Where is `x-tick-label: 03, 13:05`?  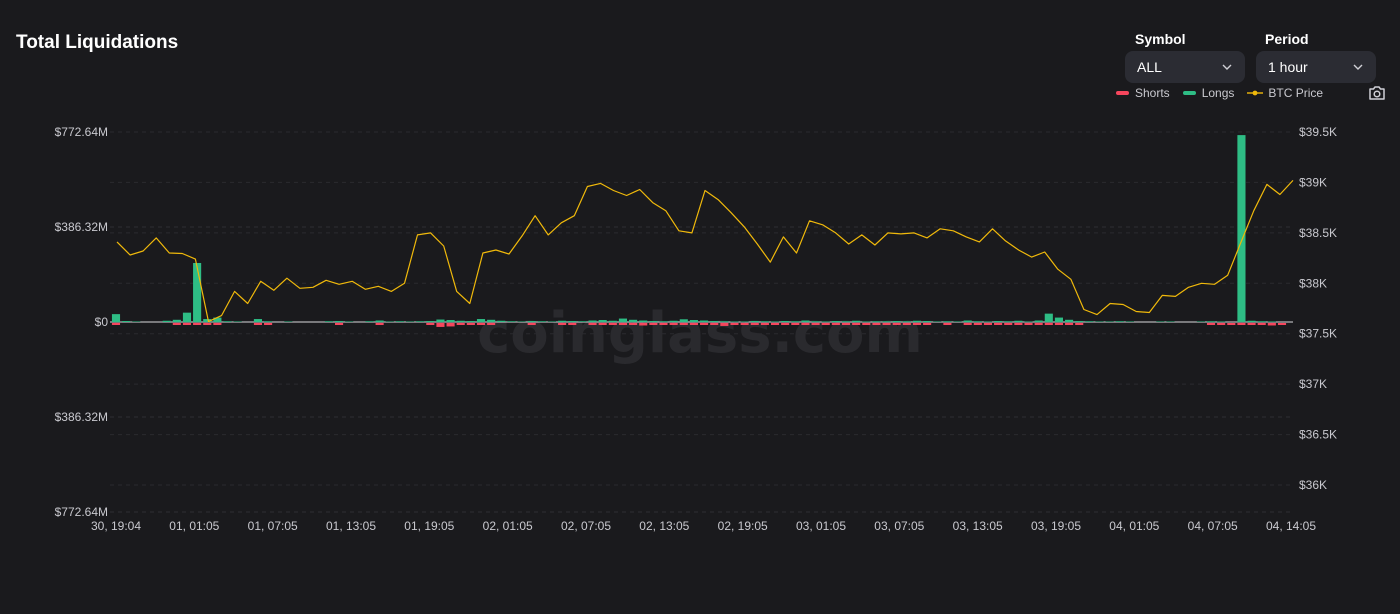
x-tick-label: 03, 13:05 is located at coordinates (978, 526).